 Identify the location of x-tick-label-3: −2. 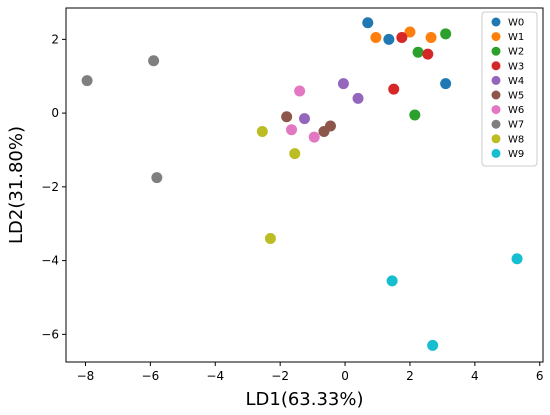
(280, 376).